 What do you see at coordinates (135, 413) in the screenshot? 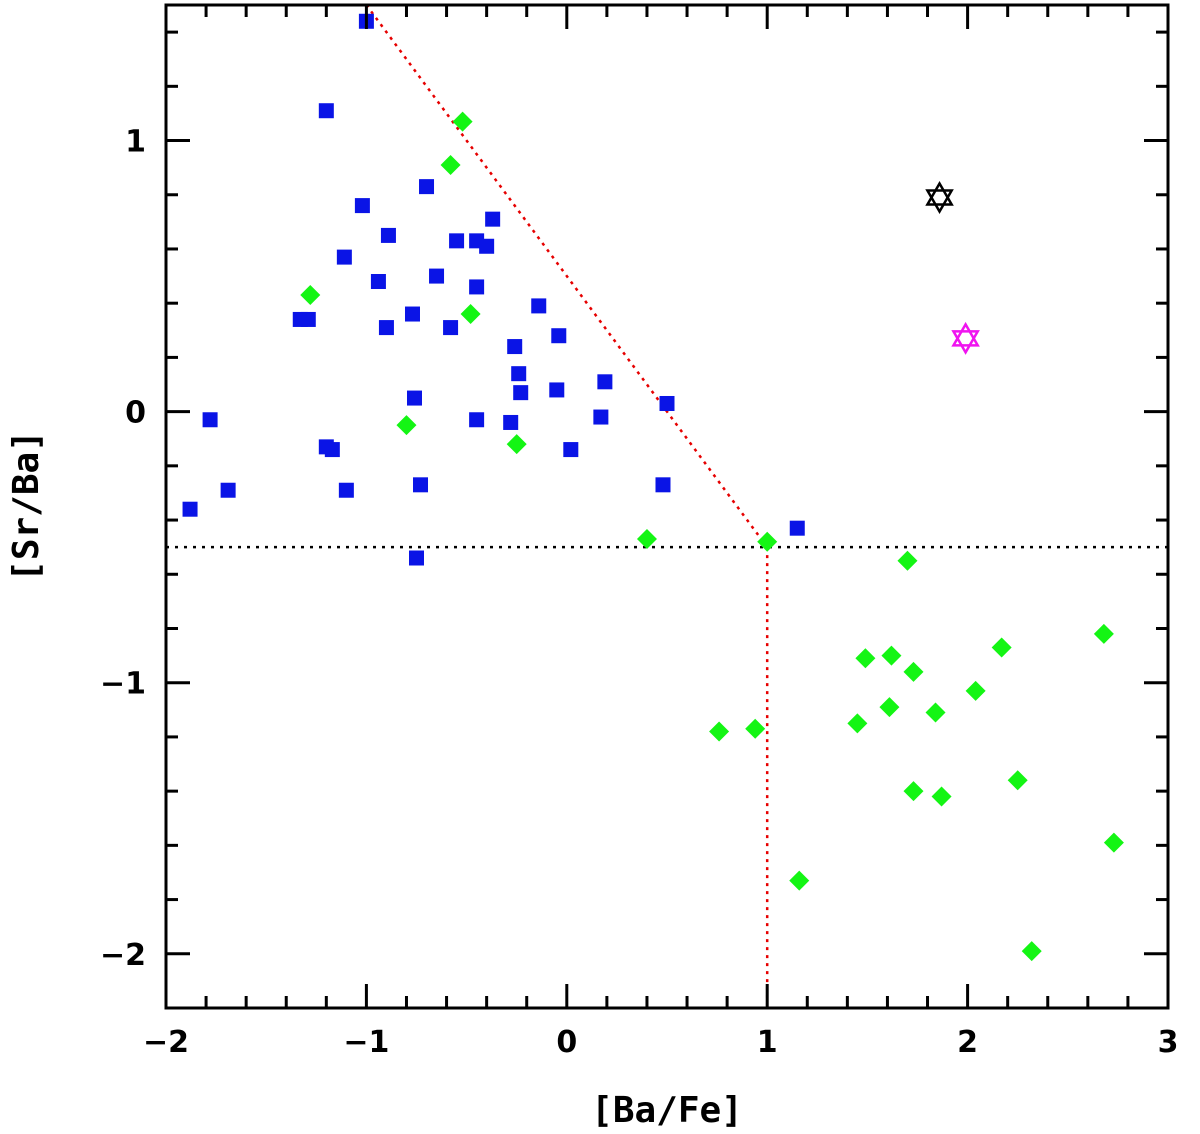
I see `y-tick-label: 0` at bounding box center [135, 413].